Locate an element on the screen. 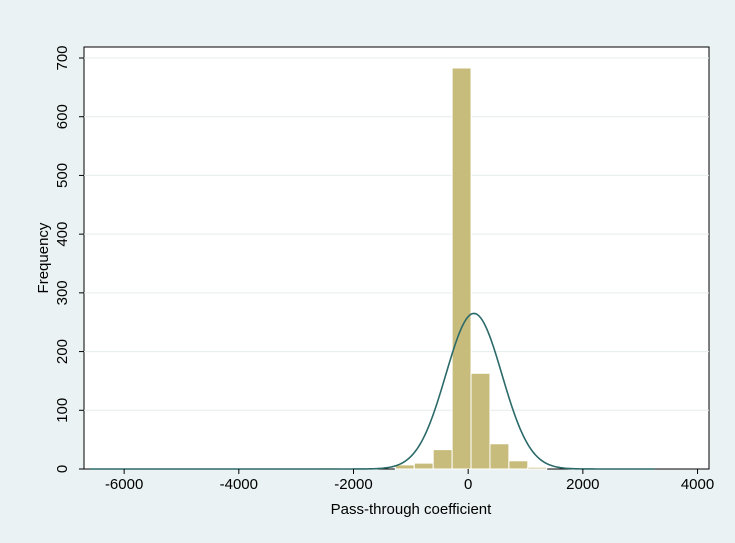 Image resolution: width=735 pixels, height=543 pixels. y-tick-label: 400 is located at coordinates (62, 234).